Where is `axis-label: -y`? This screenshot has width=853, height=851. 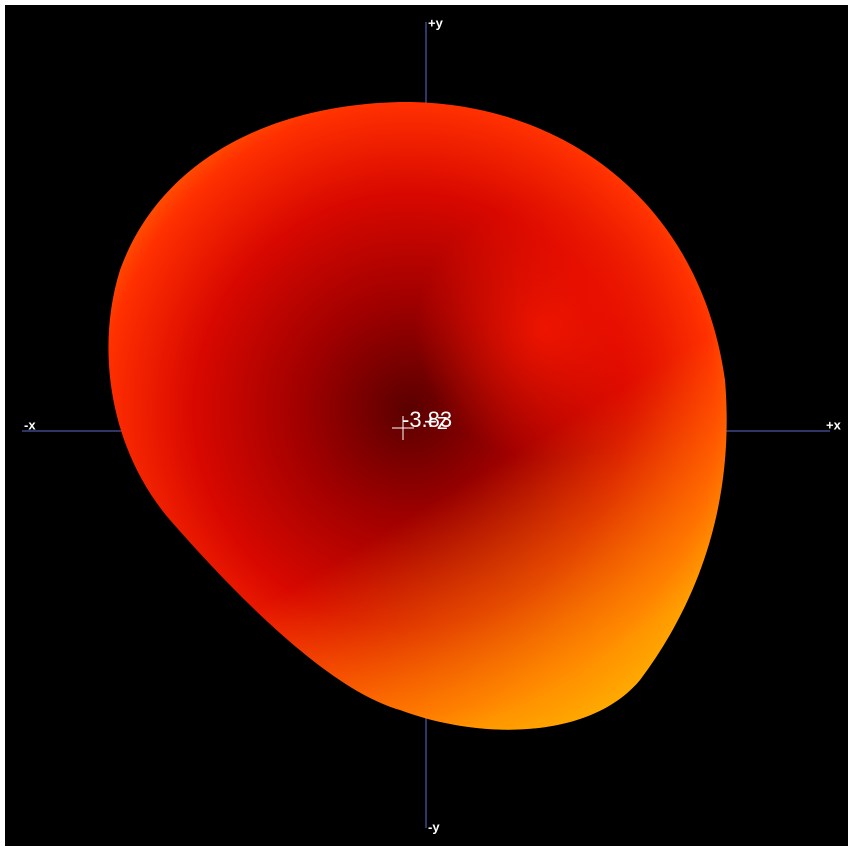 axis-label: -y is located at coordinates (434, 826).